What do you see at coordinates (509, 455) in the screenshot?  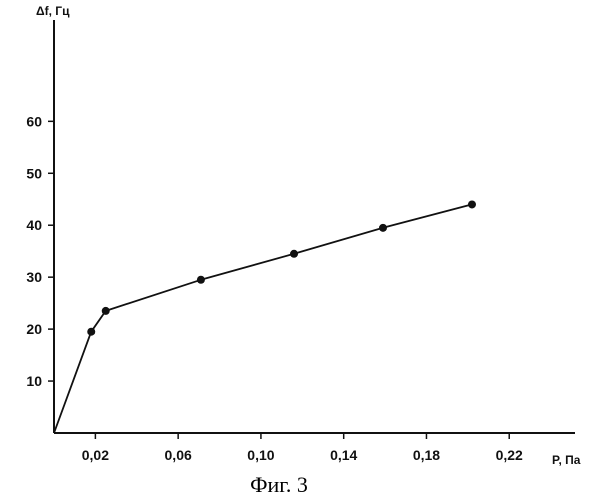 I see `x-tick-label: 0,22` at bounding box center [509, 455].